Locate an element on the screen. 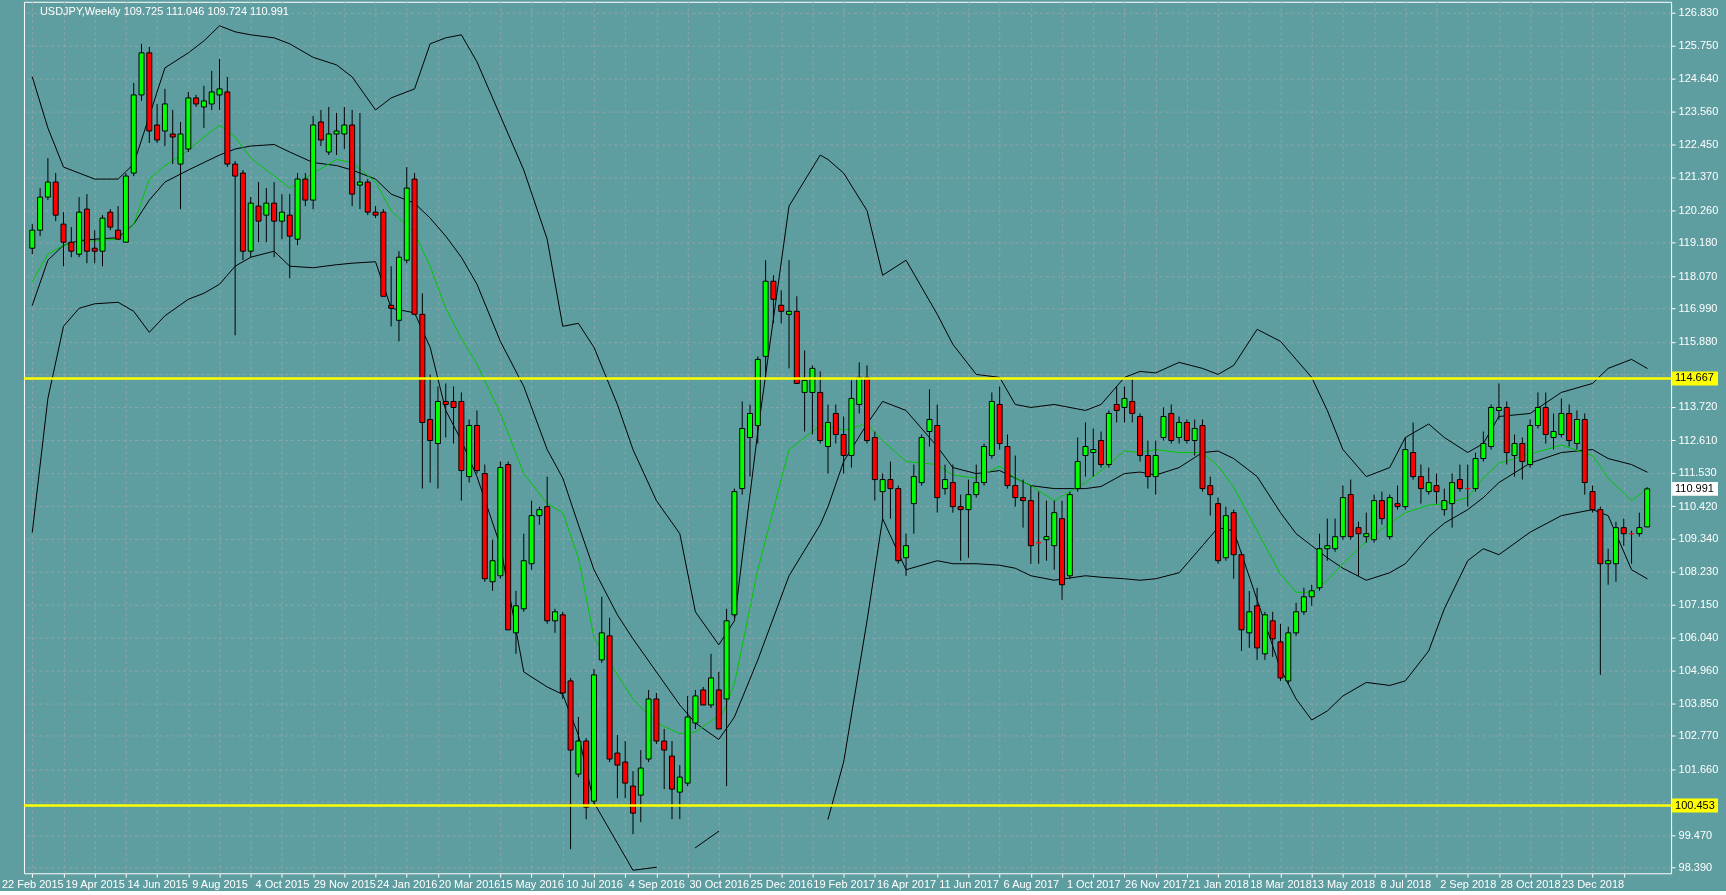  y-tick-label: 106.040 is located at coordinates (1698, 637).